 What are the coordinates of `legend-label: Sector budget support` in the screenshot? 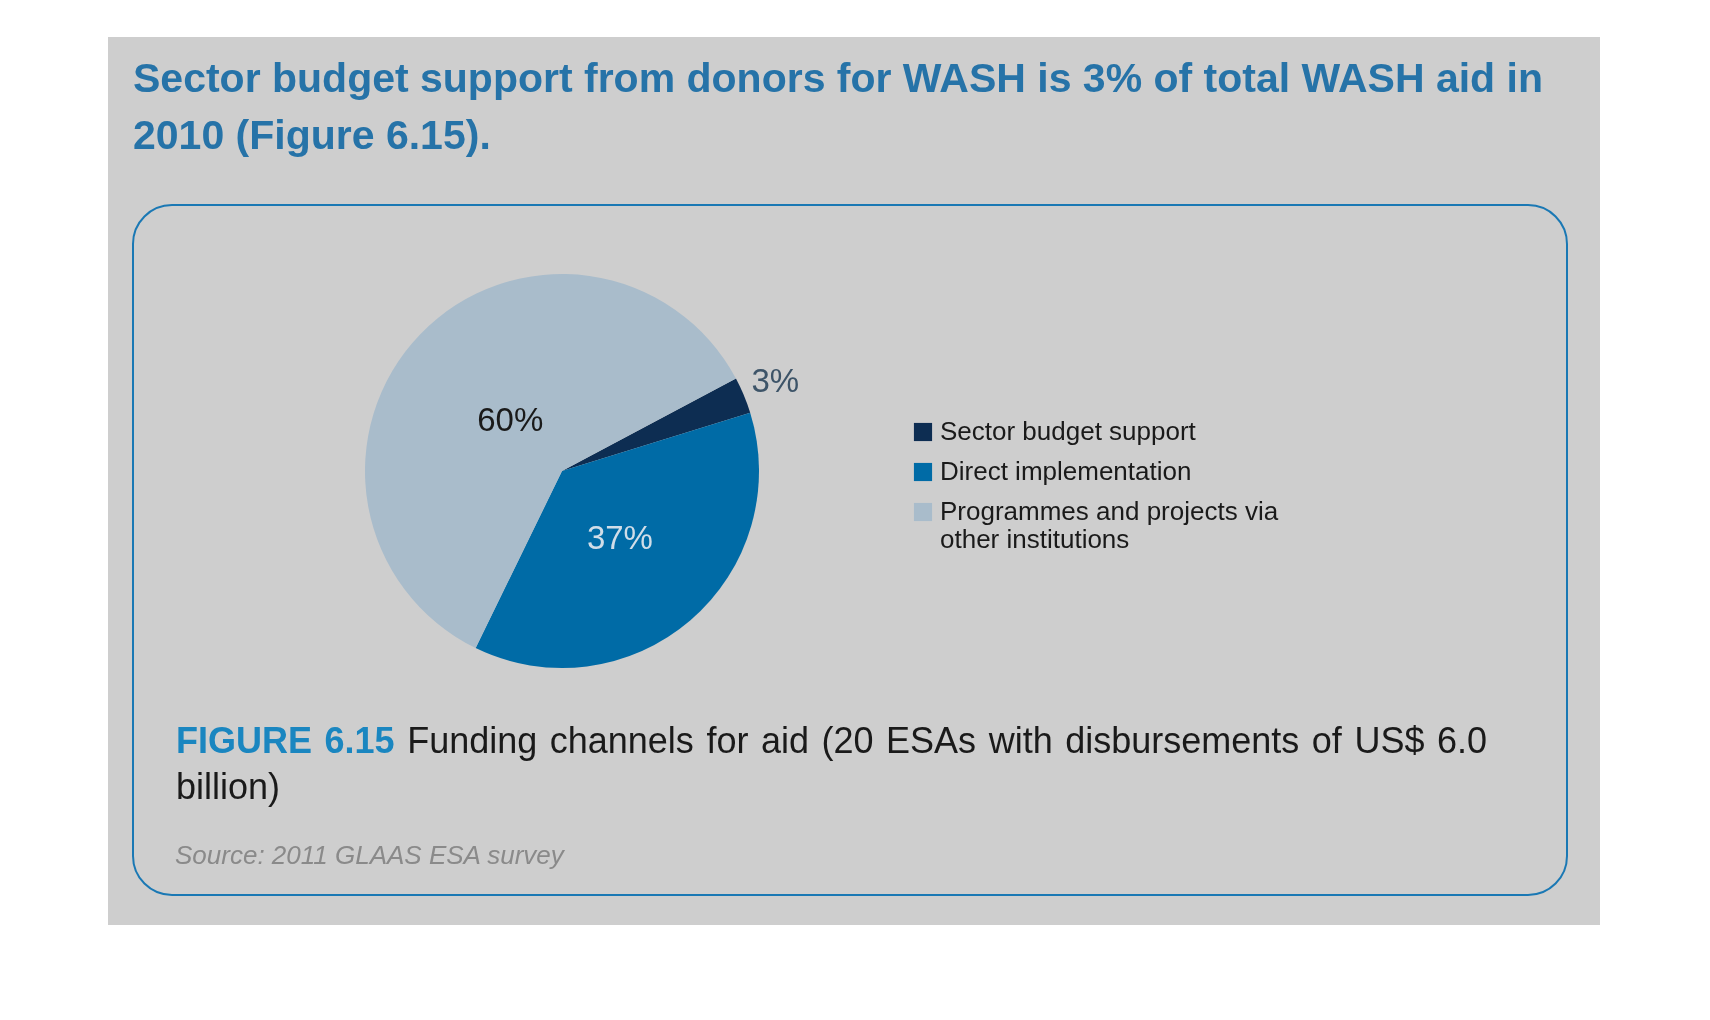 It's located at (1068, 431).